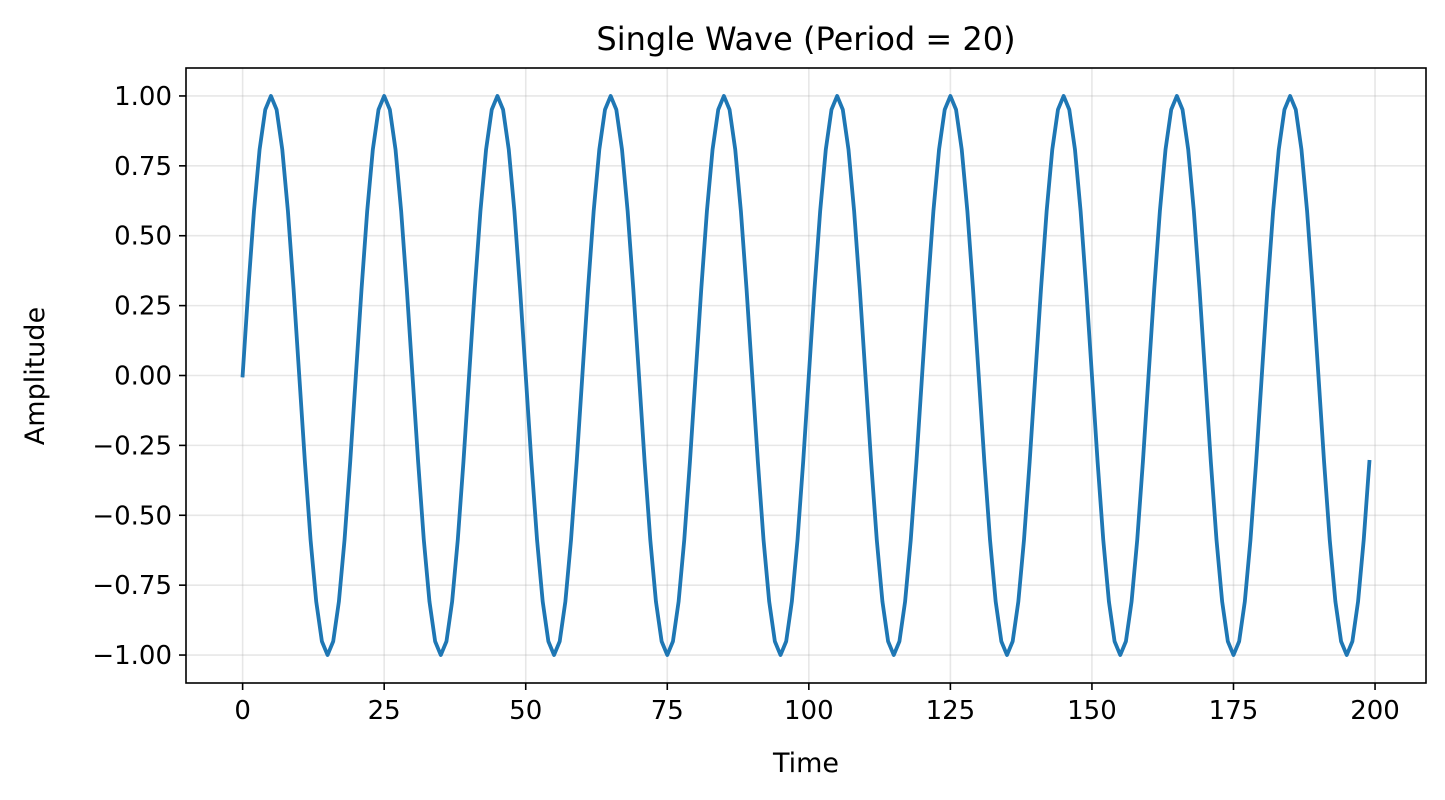  Describe the element at coordinates (1234, 711) in the screenshot. I see `x-tick-label: 175` at that location.